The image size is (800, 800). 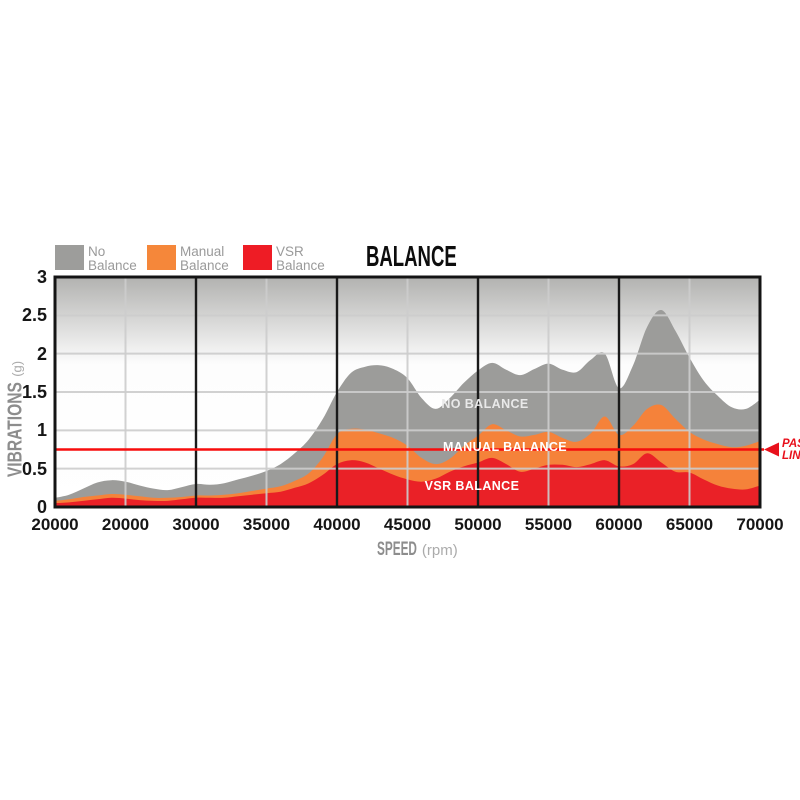 What do you see at coordinates (34, 392) in the screenshot?
I see `y-tick-label: 1.5` at bounding box center [34, 392].